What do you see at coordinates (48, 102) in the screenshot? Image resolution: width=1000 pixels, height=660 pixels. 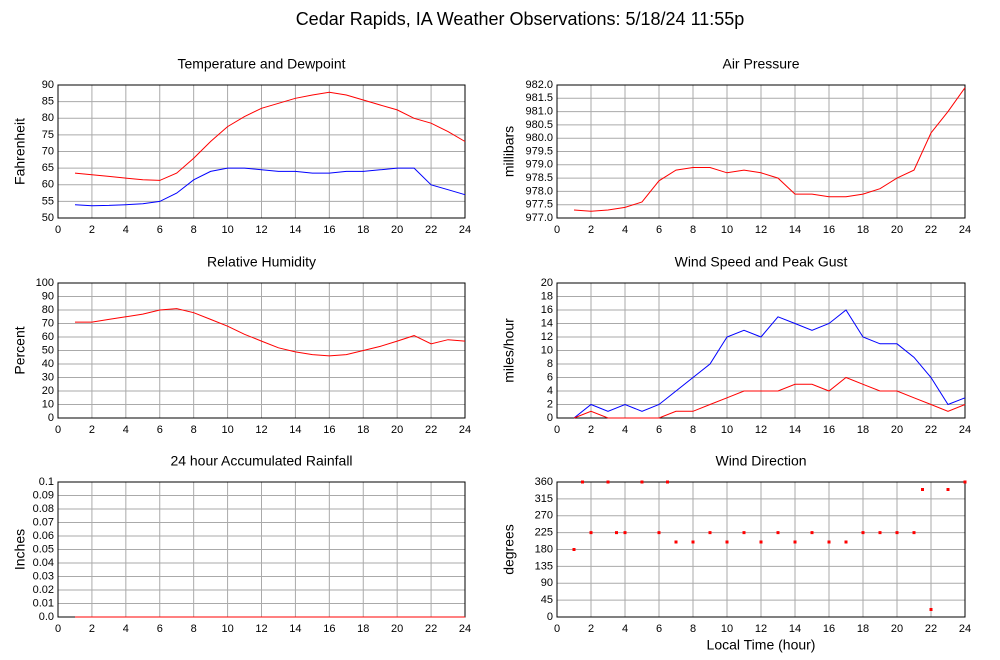 I see `y-tick-label: 85` at bounding box center [48, 102].